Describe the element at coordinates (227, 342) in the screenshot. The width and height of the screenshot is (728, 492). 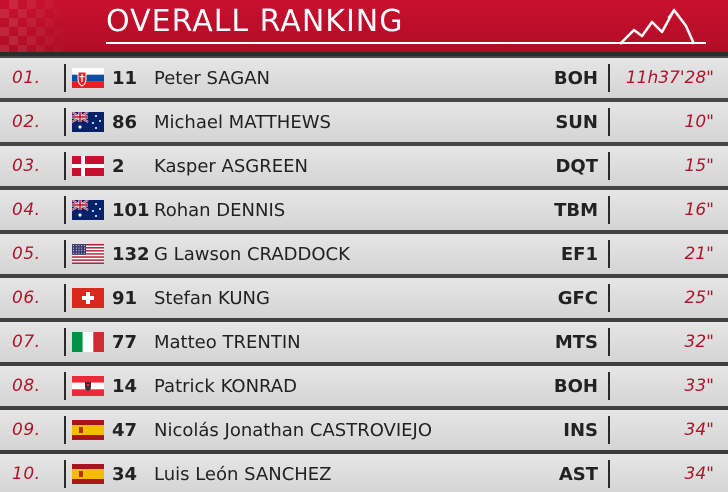
I see `rider-name: Matteo TRENTIN` at that location.